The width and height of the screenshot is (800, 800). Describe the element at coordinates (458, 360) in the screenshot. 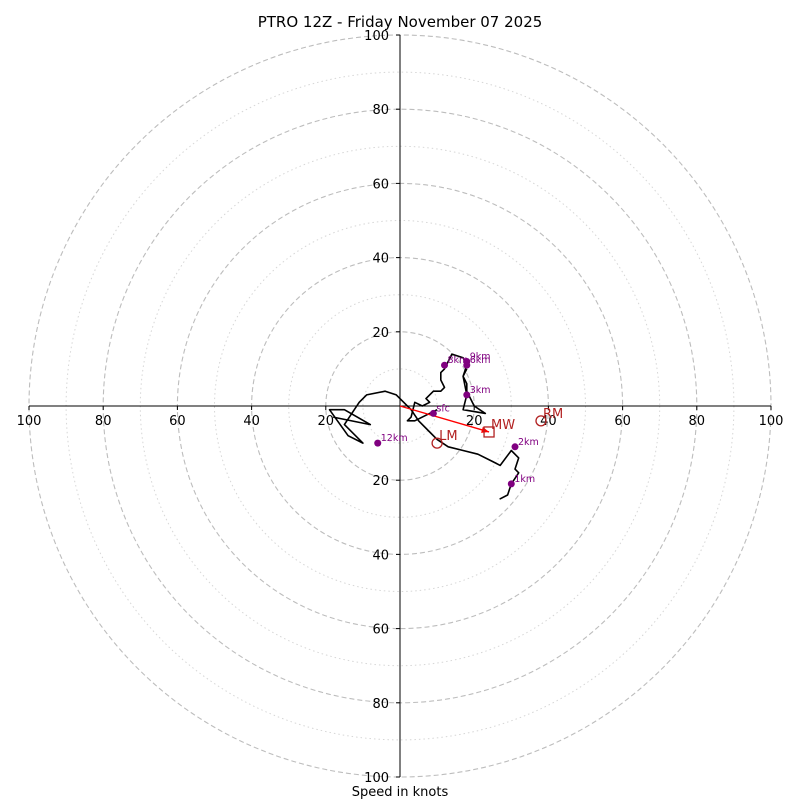

I see `height-label-8km: 8km` at that location.